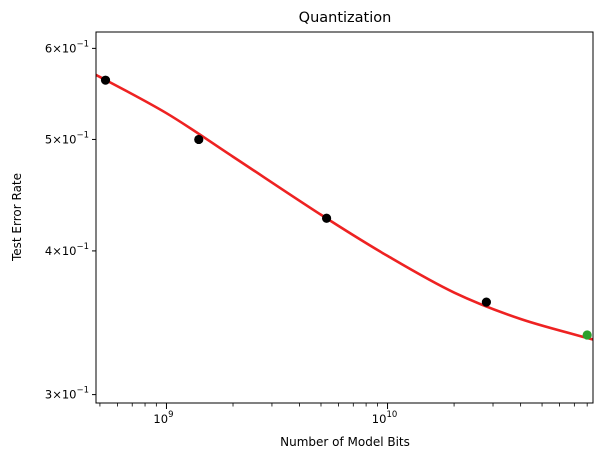 Image resolution: width=602 pixels, height=461 pixels. Describe the element at coordinates (345, 442) in the screenshot. I see `x-axis-label: Number of Model Bits` at that location.